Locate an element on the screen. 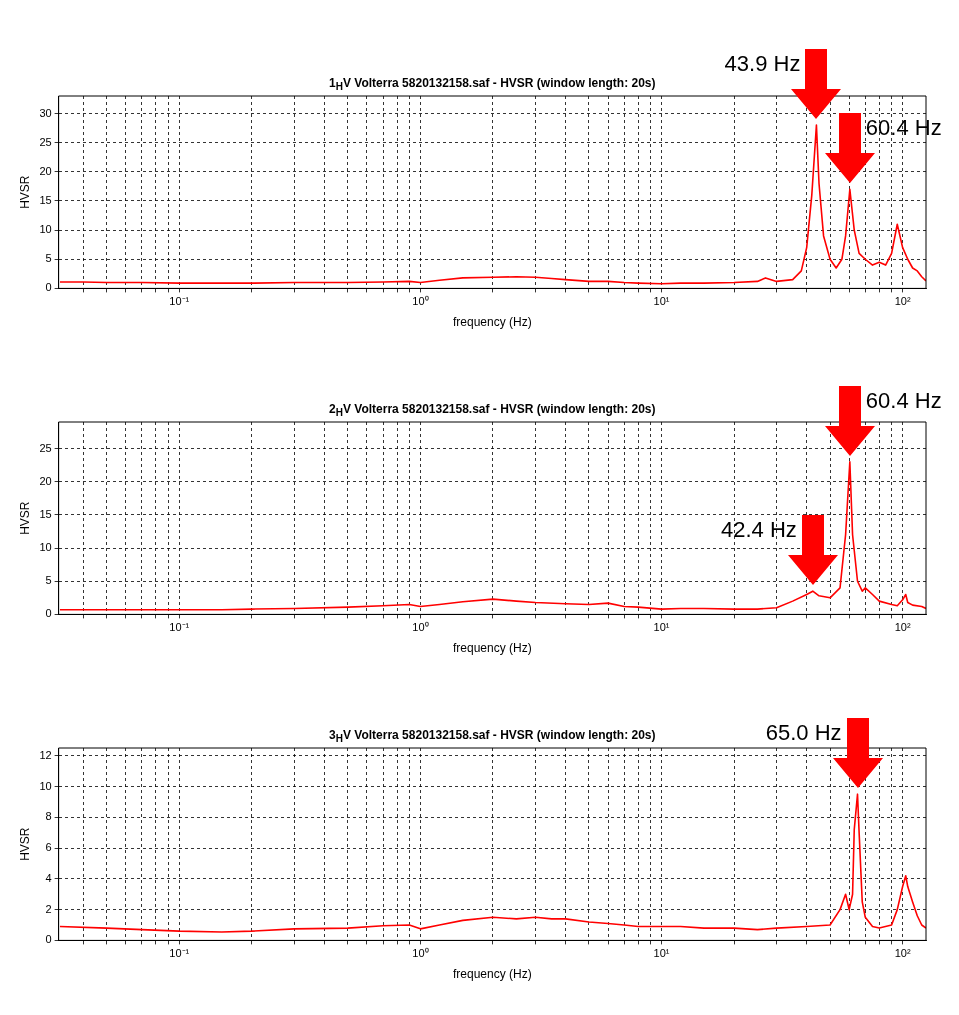 The width and height of the screenshot is (959, 1015). y-tick-label: 12 is located at coordinates (45, 754).